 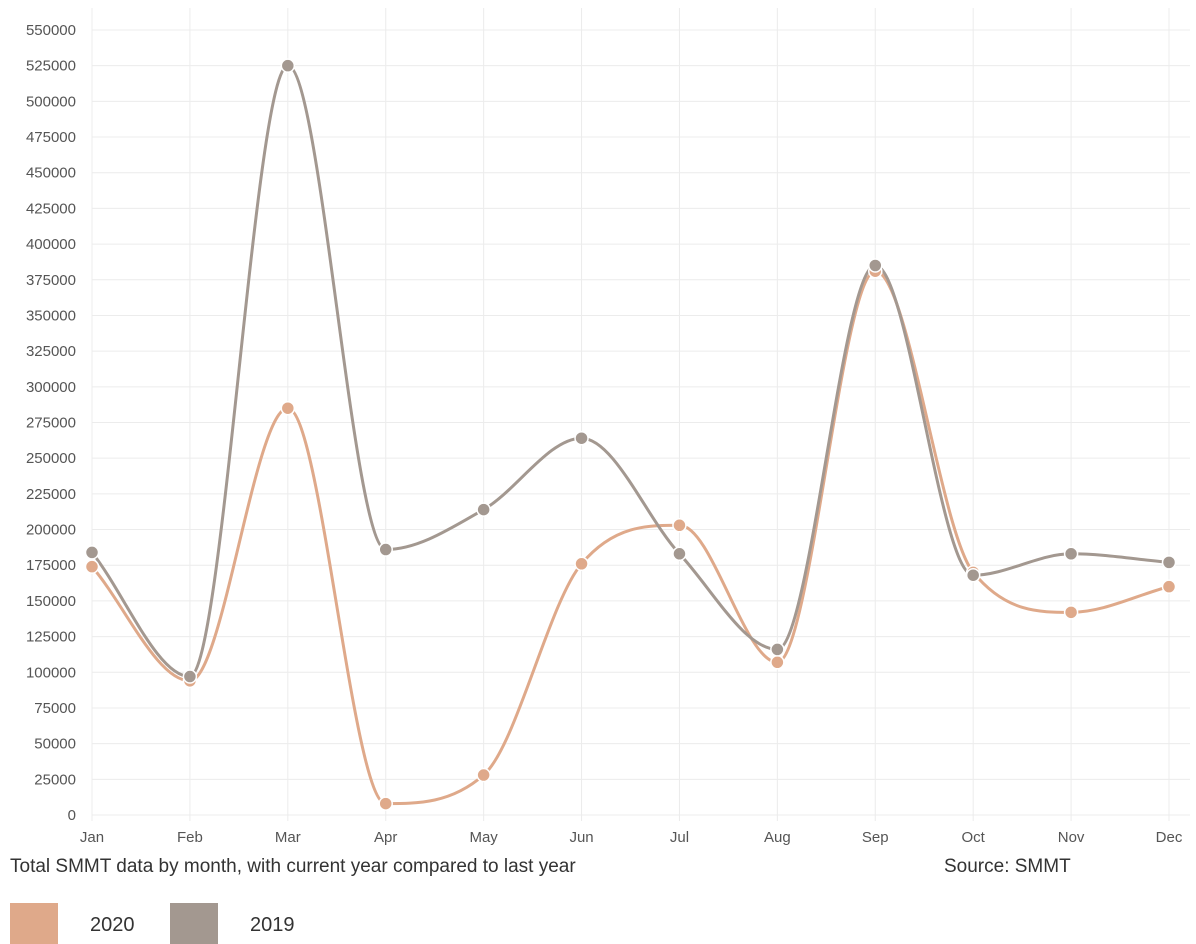 I want to click on x-tick-label: Nov, so click(x=1071, y=837).